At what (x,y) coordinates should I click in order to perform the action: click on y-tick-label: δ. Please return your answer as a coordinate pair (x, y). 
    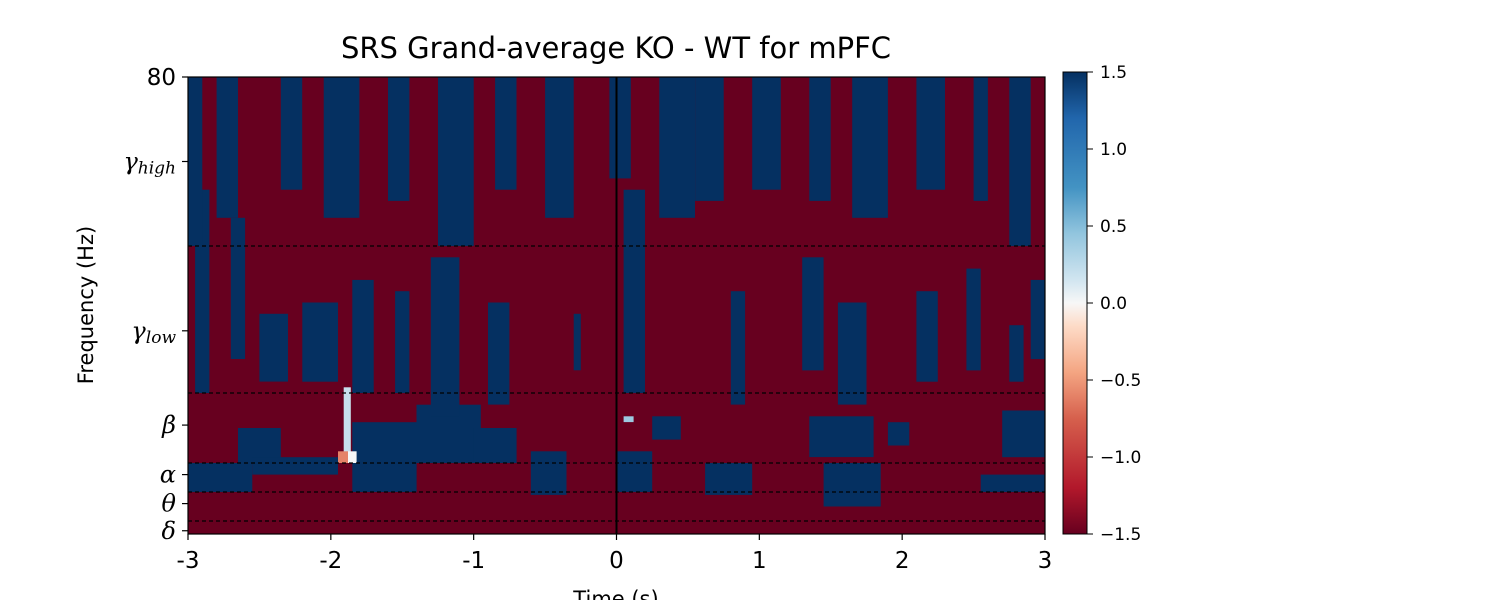
    Looking at the image, I should click on (169, 531).